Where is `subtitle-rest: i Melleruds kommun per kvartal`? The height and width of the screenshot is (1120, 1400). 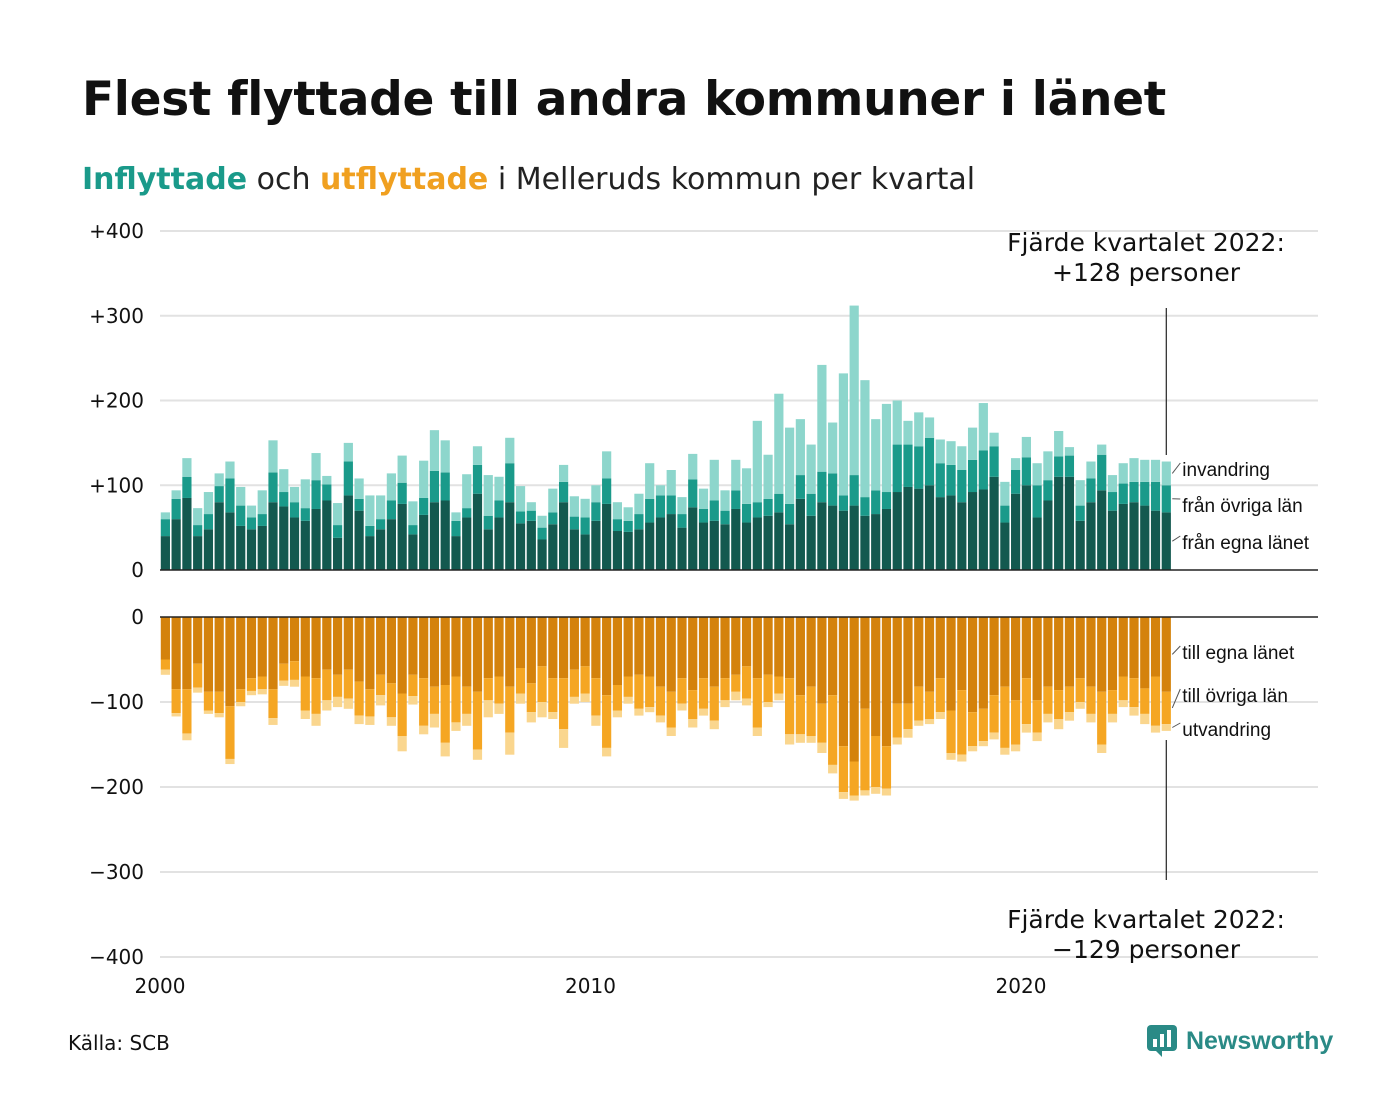
subtitle-rest: i Melleruds kommun per kvartal is located at coordinates (736, 179).